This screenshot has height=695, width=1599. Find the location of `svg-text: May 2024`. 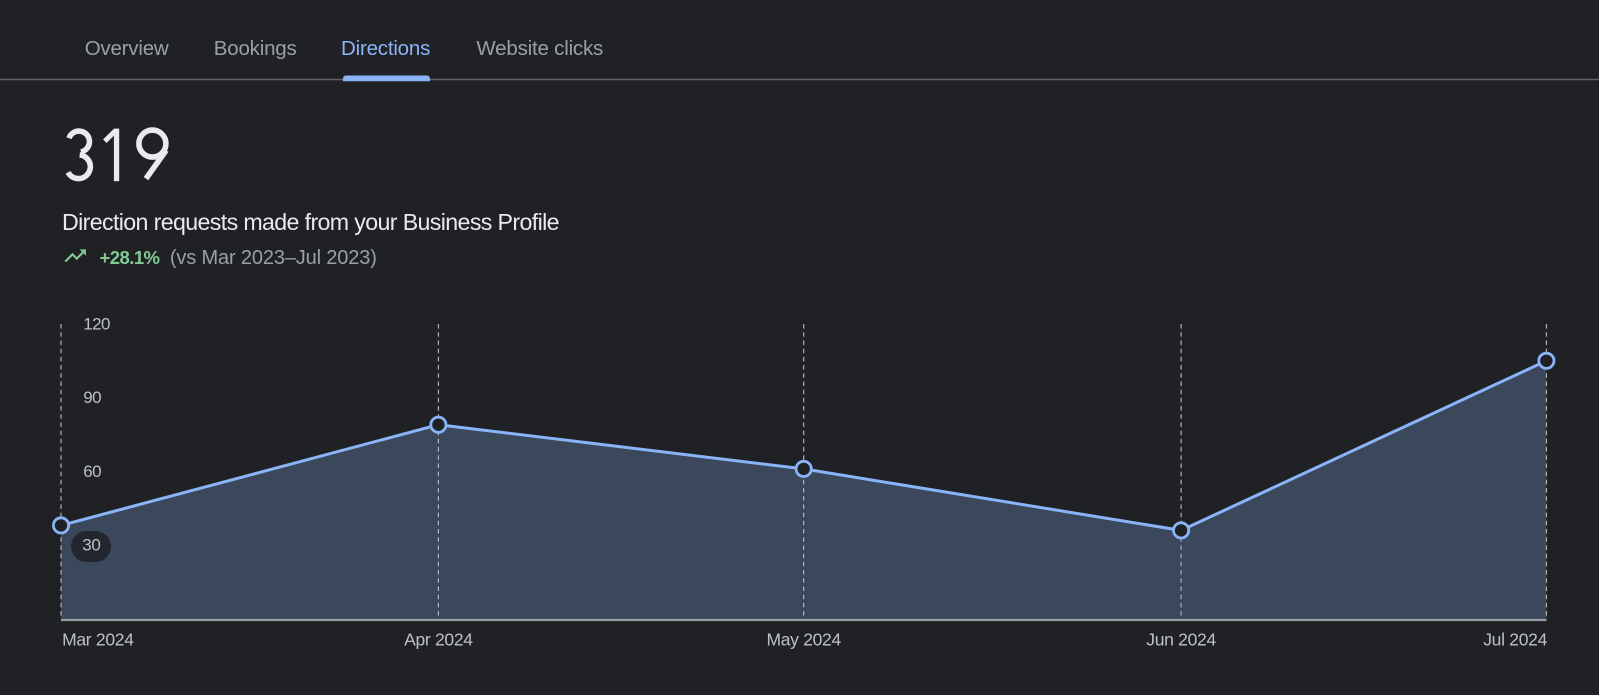

svg-text: May 2024 is located at coordinates (803, 639).